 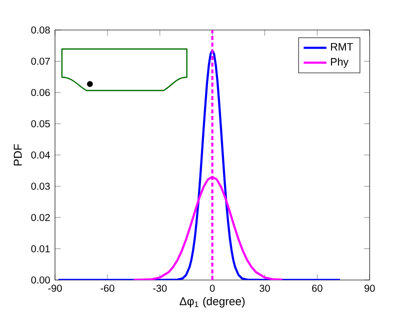 What do you see at coordinates (18, 155) in the screenshot?
I see `y-axis-title: PDF` at bounding box center [18, 155].